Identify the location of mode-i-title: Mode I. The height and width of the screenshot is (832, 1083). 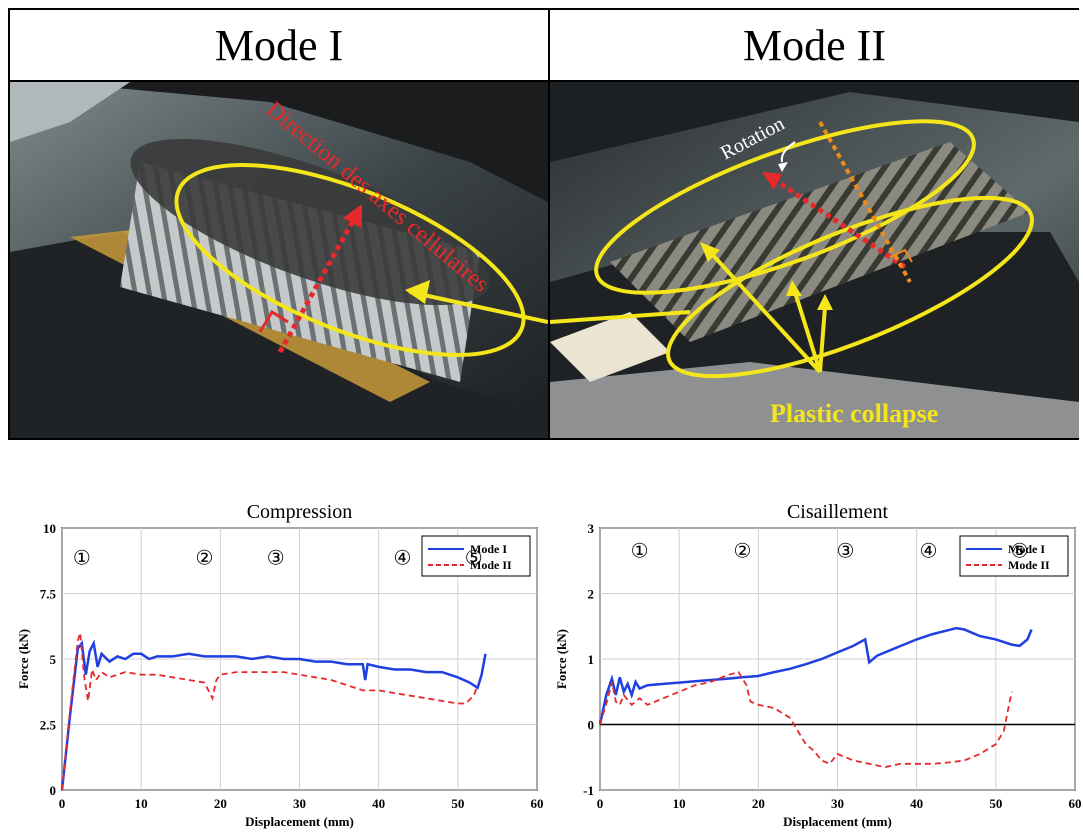
(279, 46).